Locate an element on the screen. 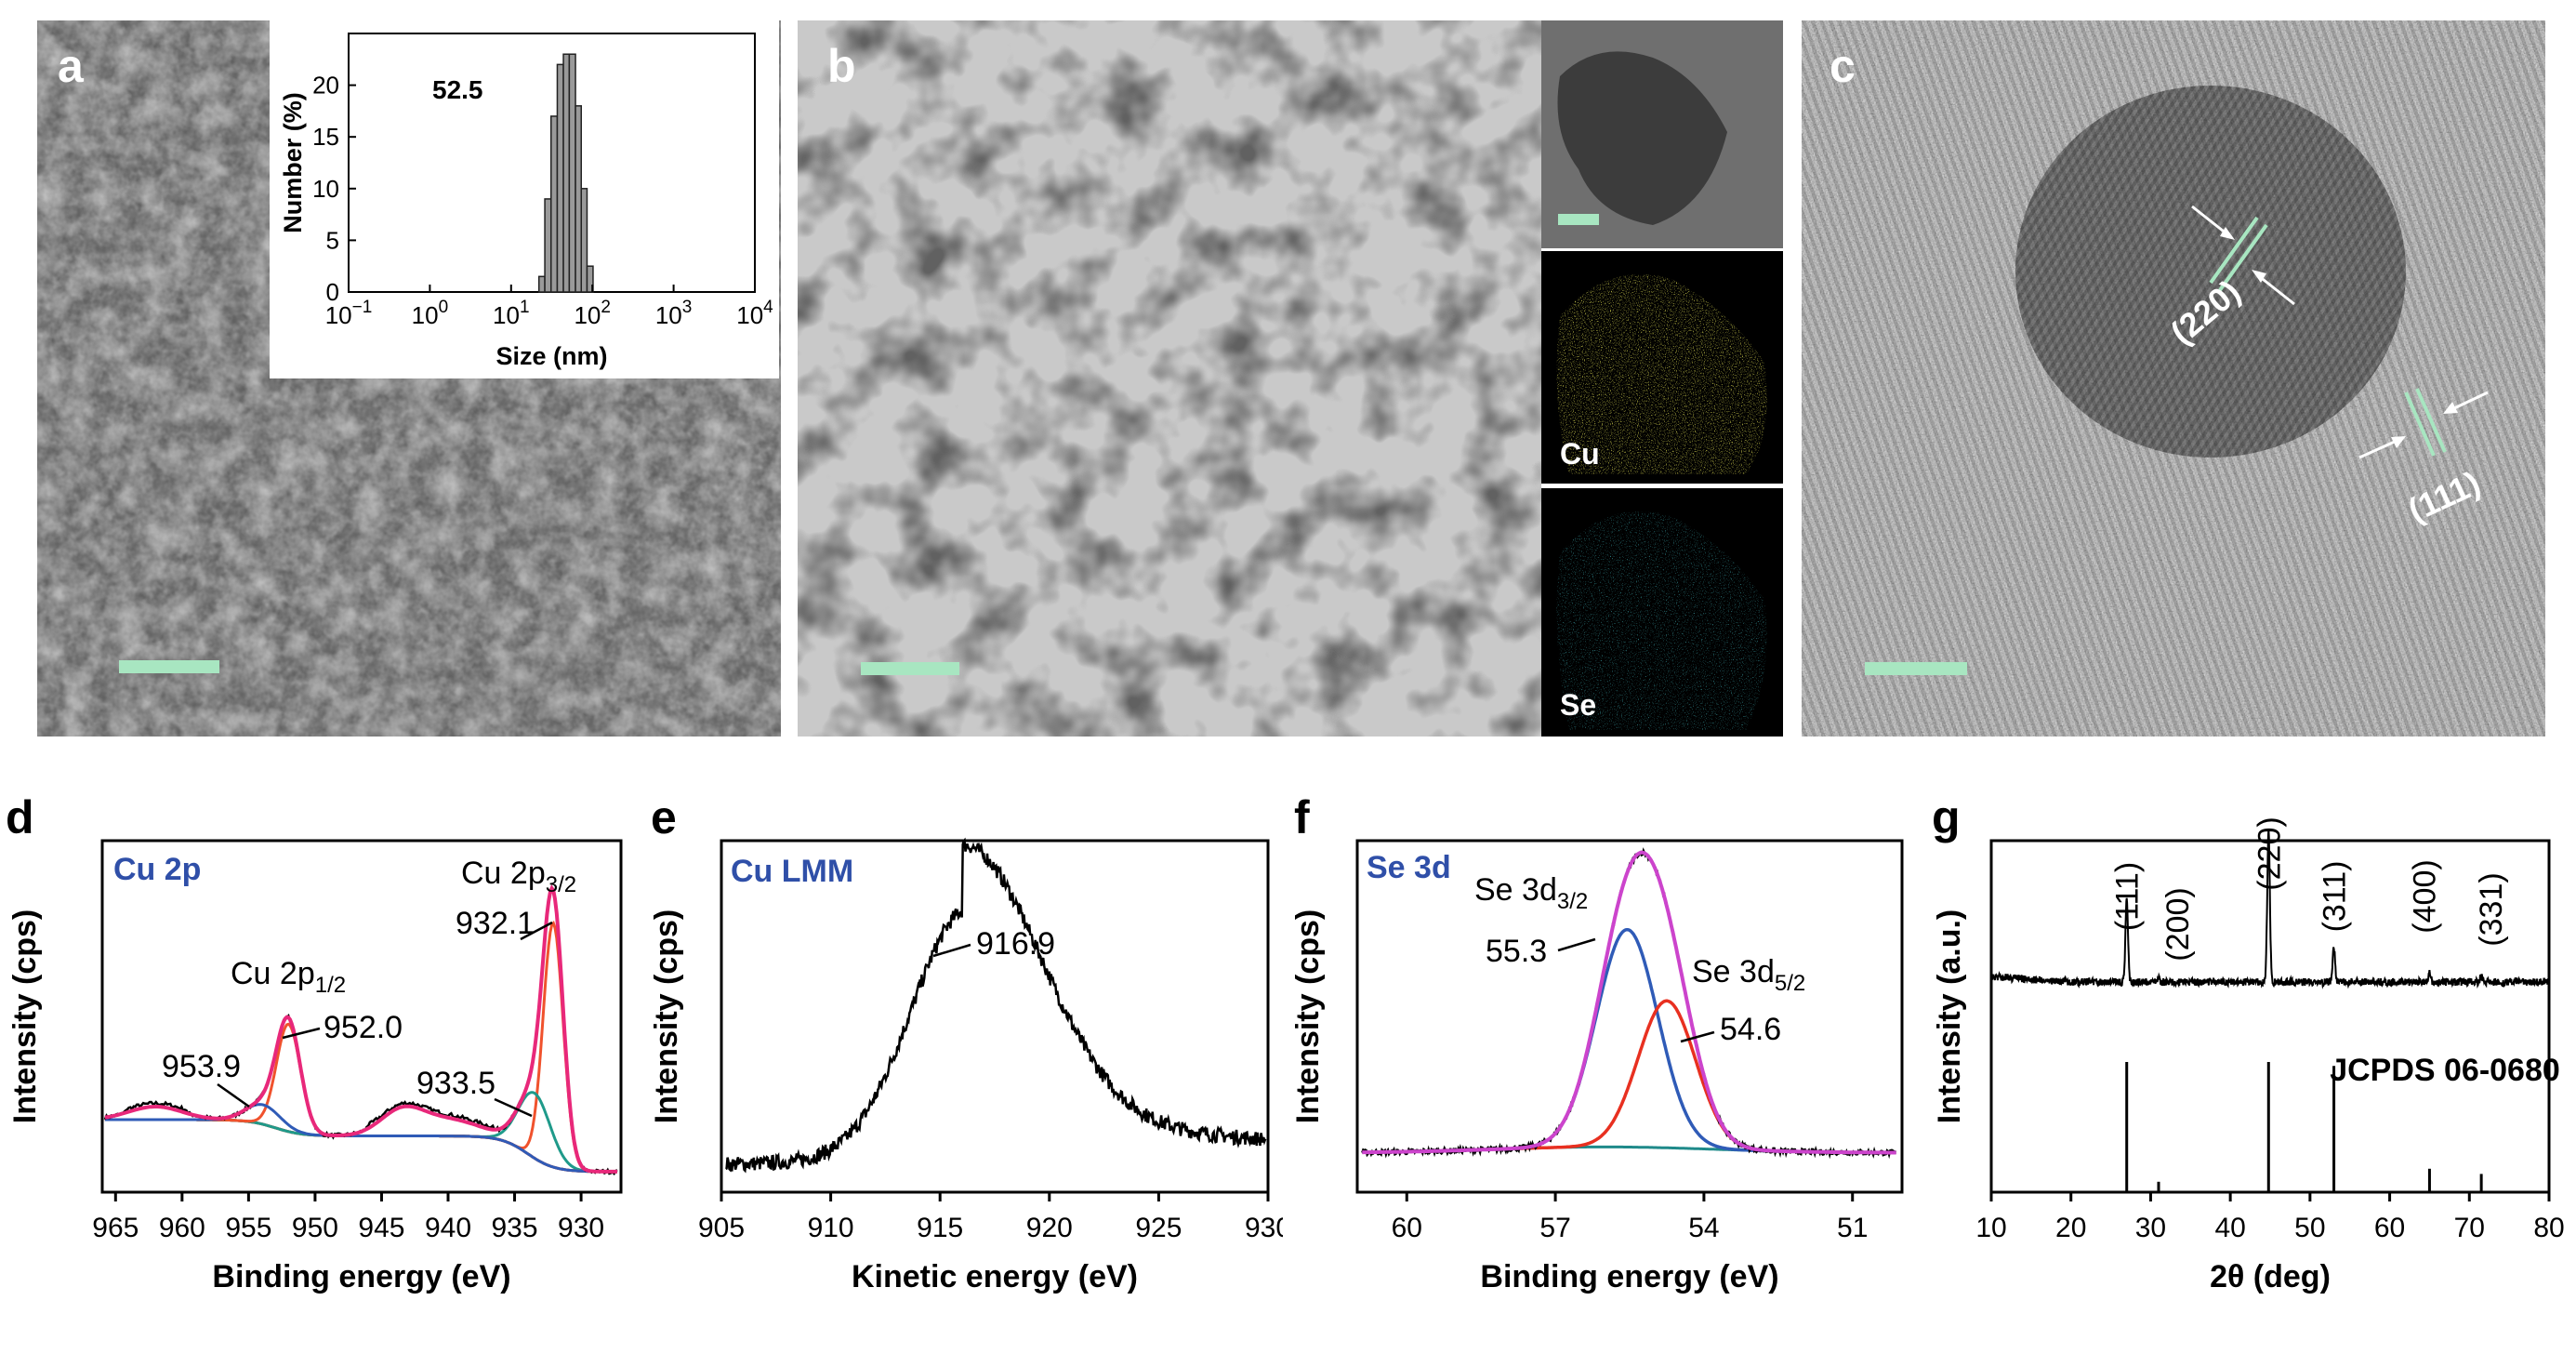  panel-label-g: g is located at coordinates (1946, 817).